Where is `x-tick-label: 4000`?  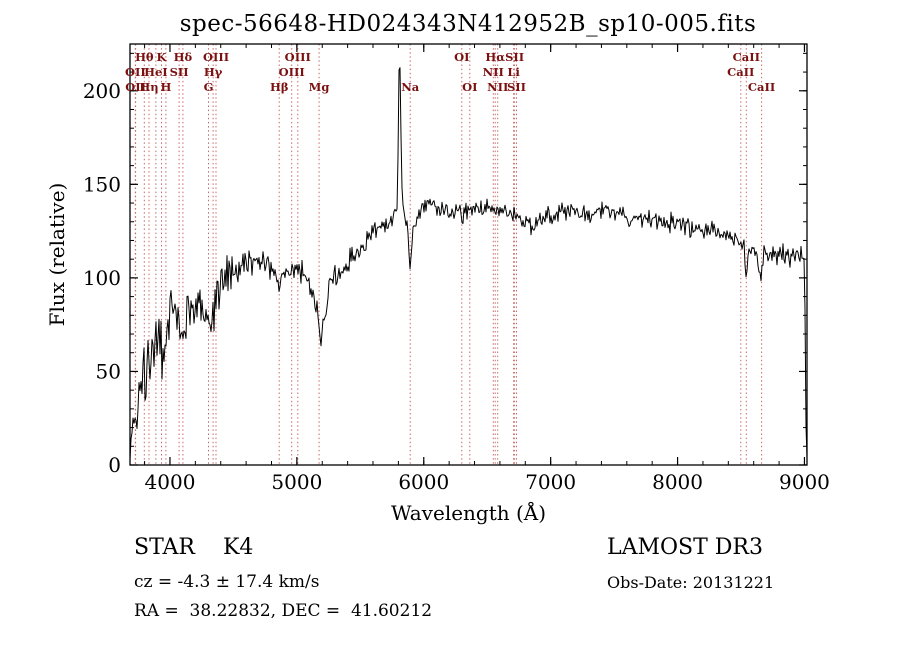 x-tick-label: 4000 is located at coordinates (170, 482).